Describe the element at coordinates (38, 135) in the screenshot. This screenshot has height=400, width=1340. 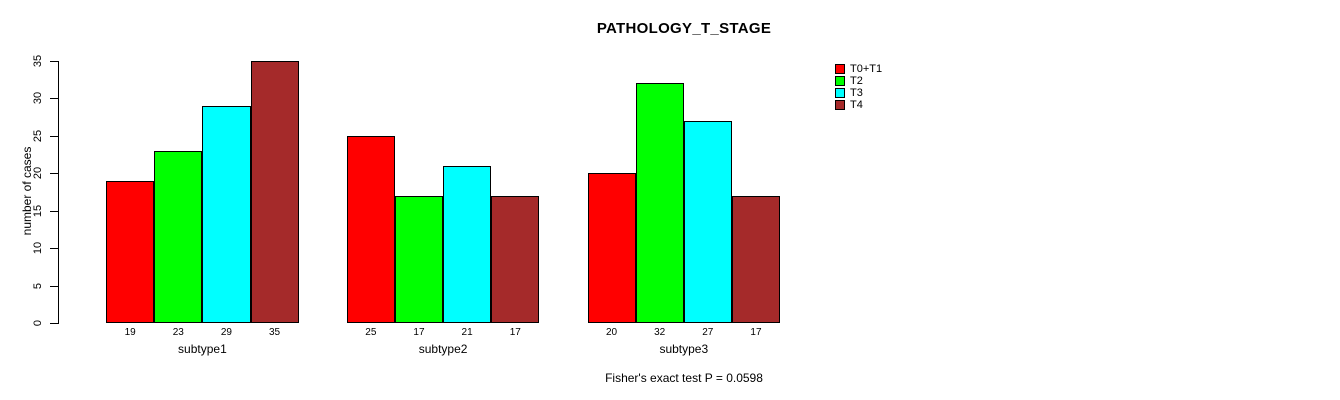
I see `y-tick-label: 25` at that location.